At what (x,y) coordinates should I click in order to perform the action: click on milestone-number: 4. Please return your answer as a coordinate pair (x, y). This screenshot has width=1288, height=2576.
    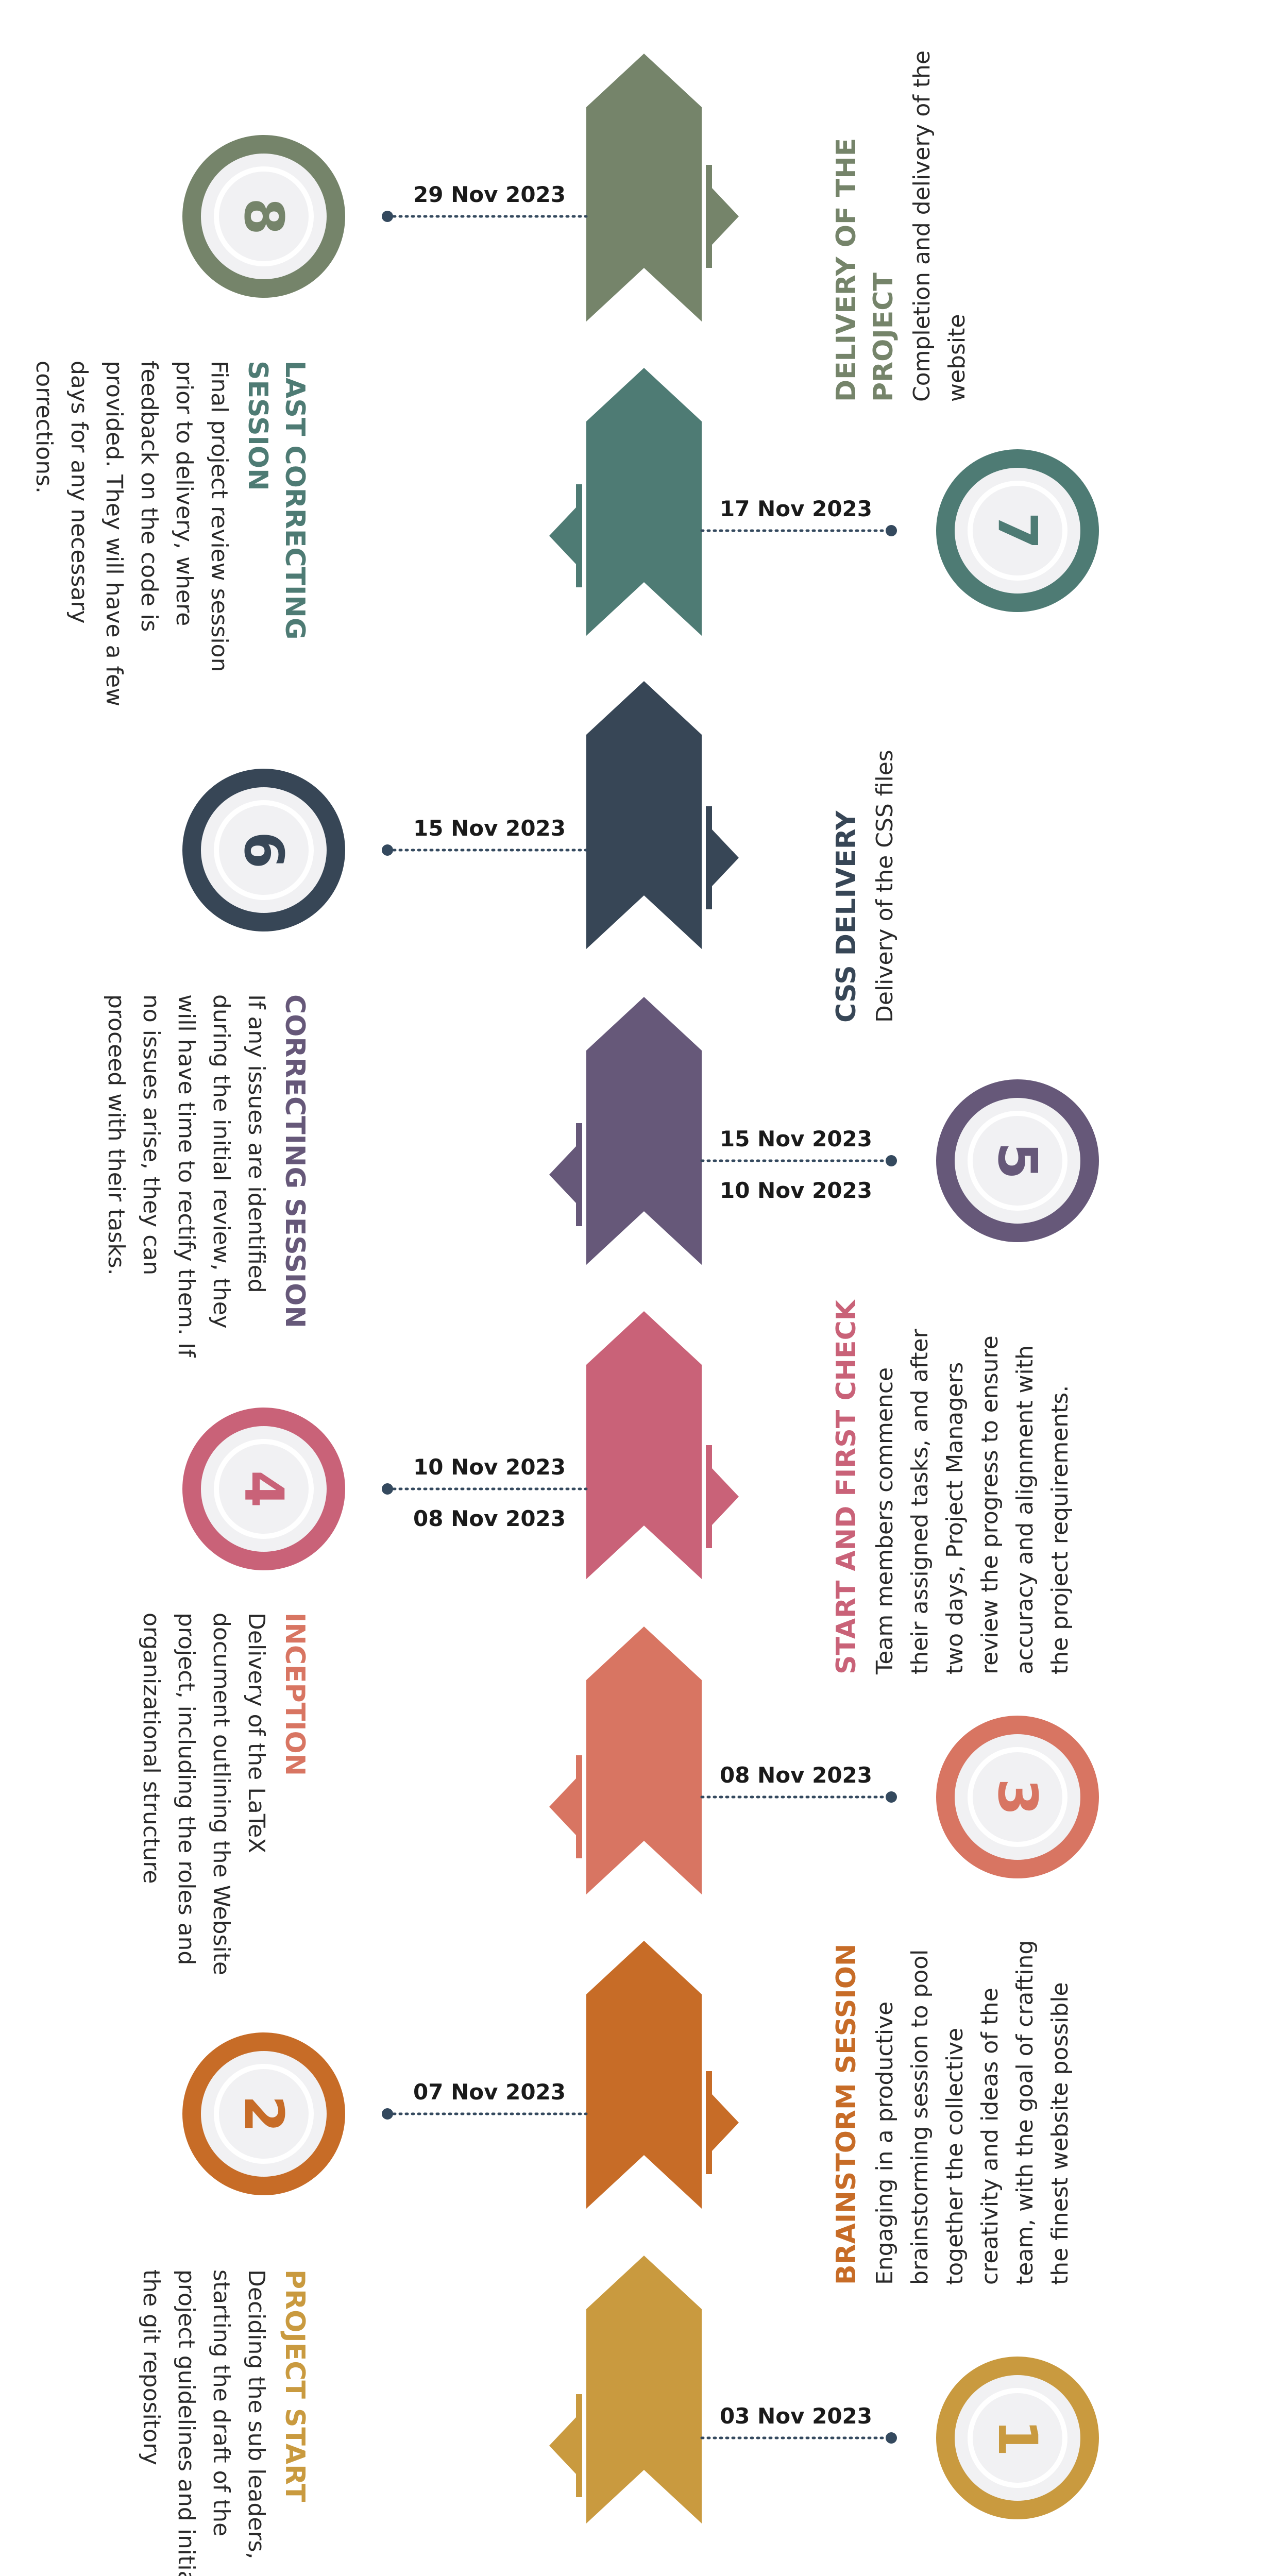
    Looking at the image, I should click on (263, 1489).